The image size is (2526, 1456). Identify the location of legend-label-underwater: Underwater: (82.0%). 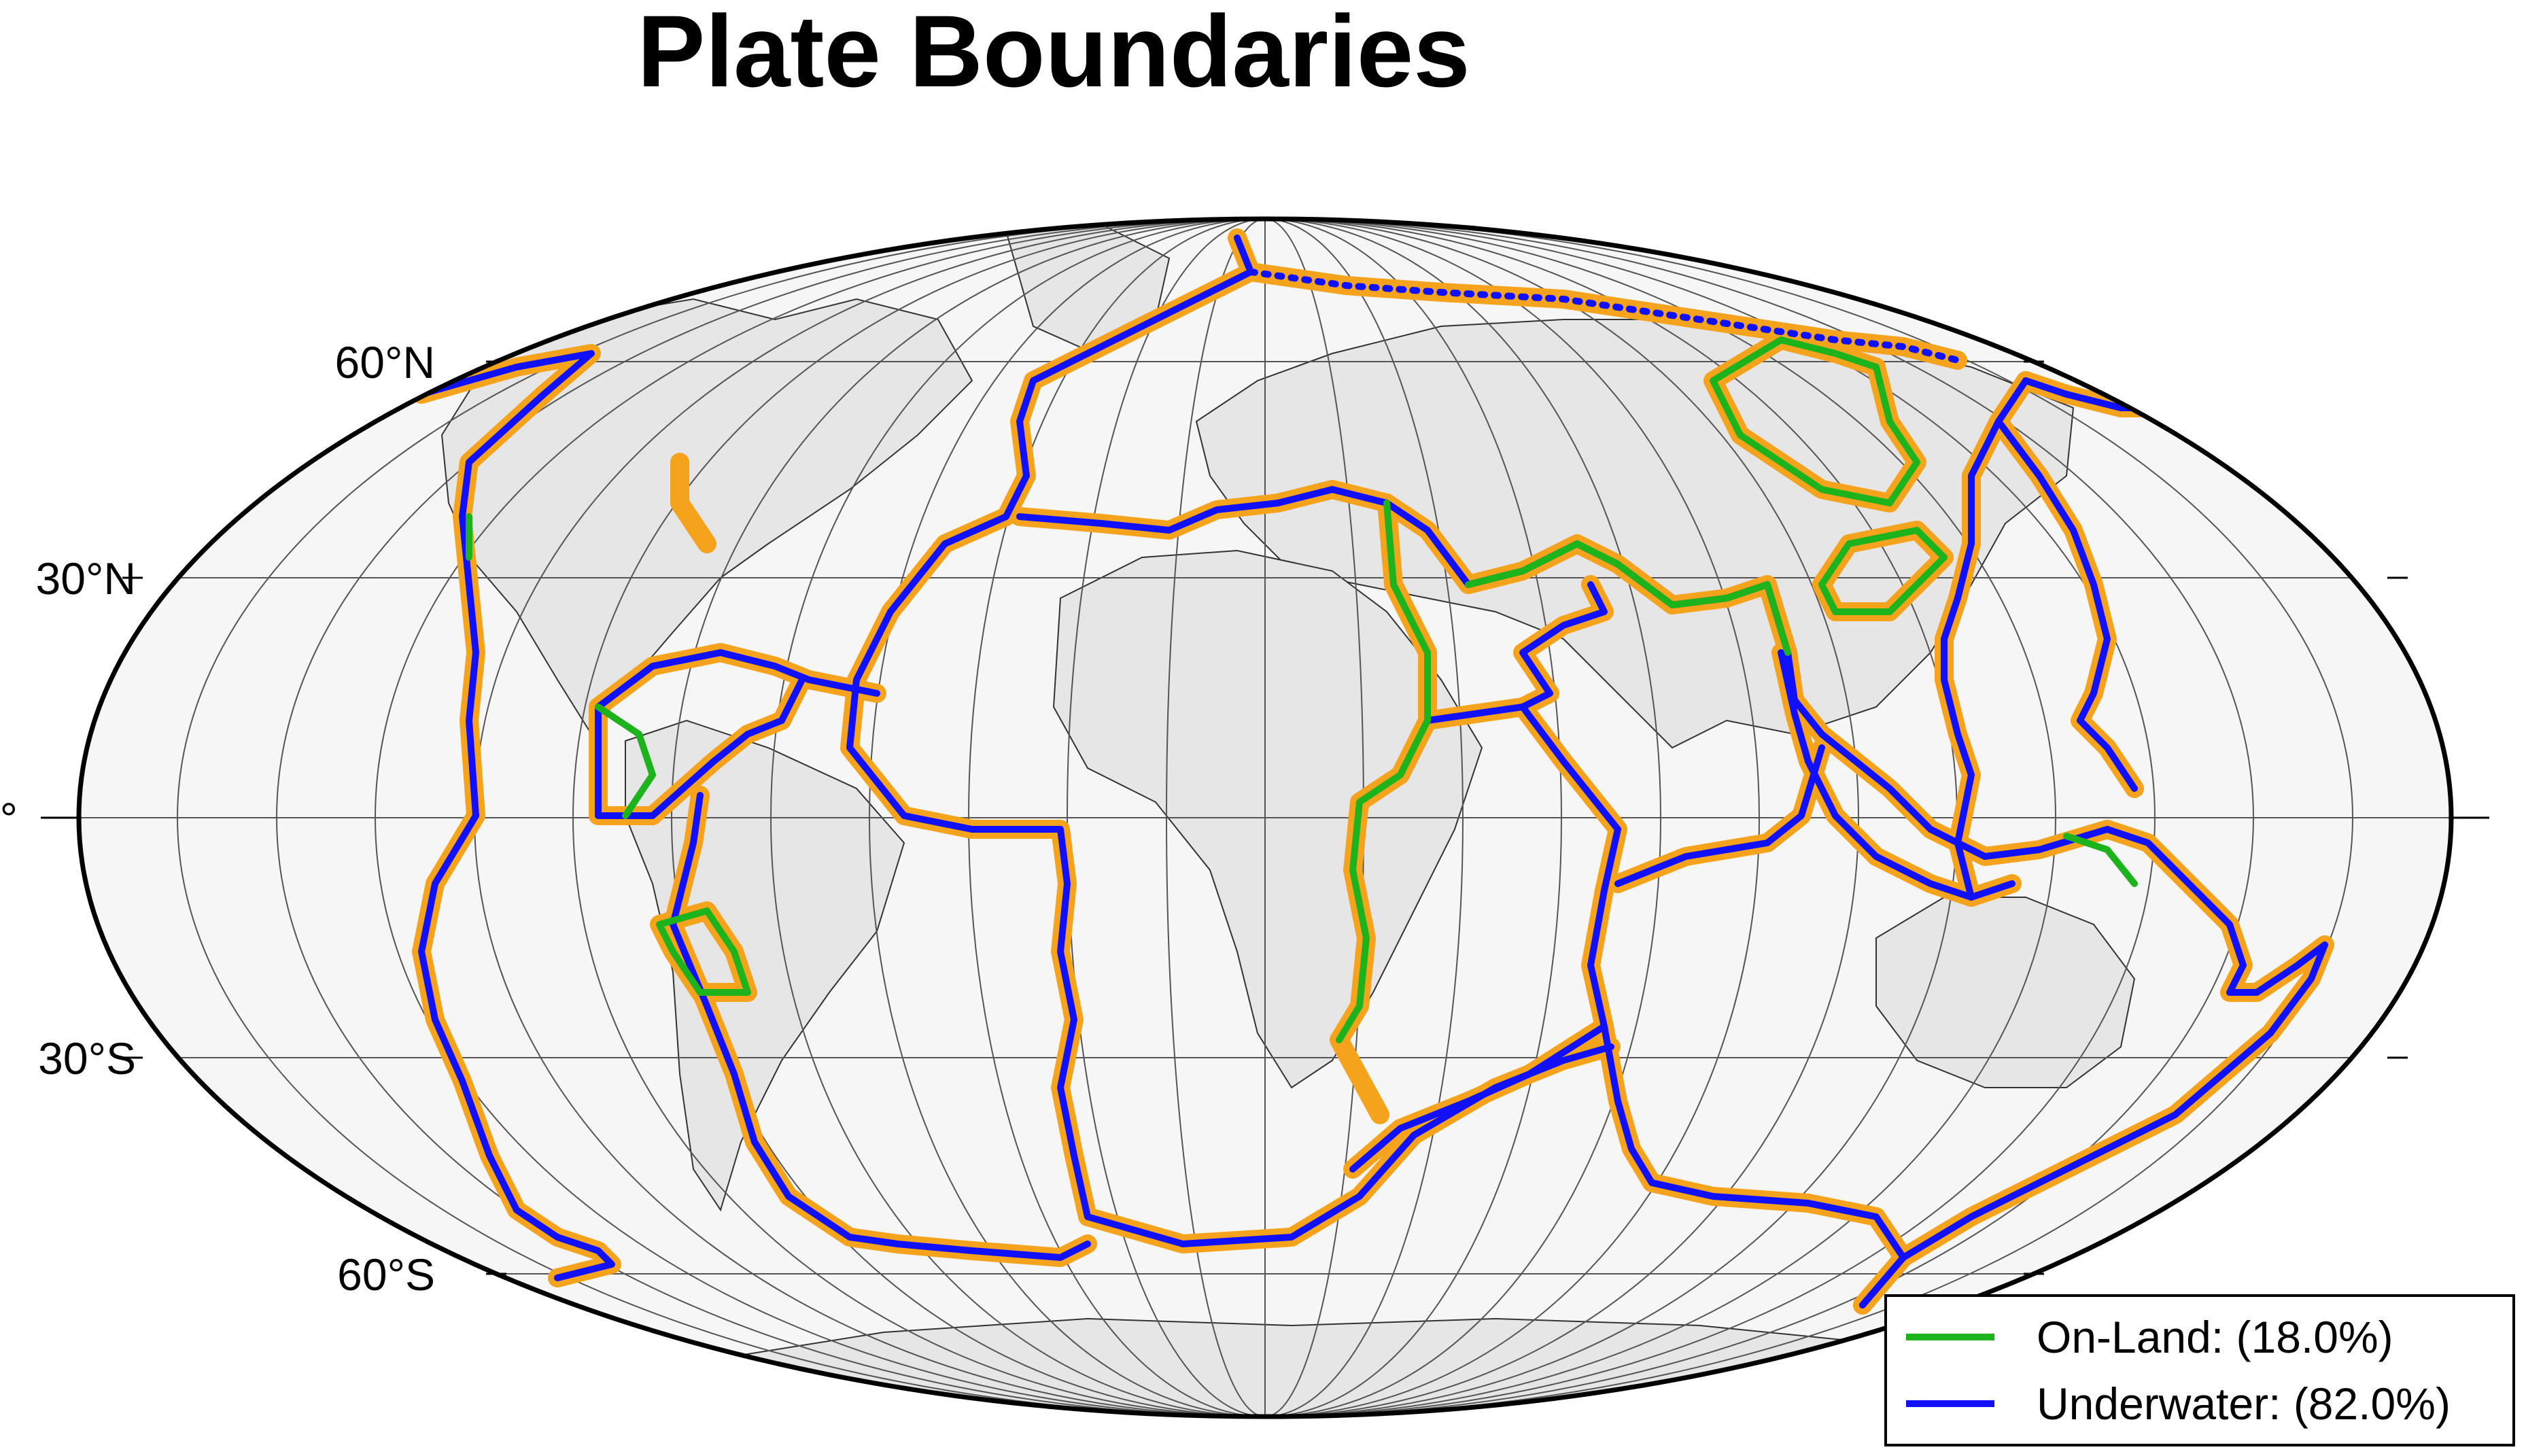
(2244, 1404).